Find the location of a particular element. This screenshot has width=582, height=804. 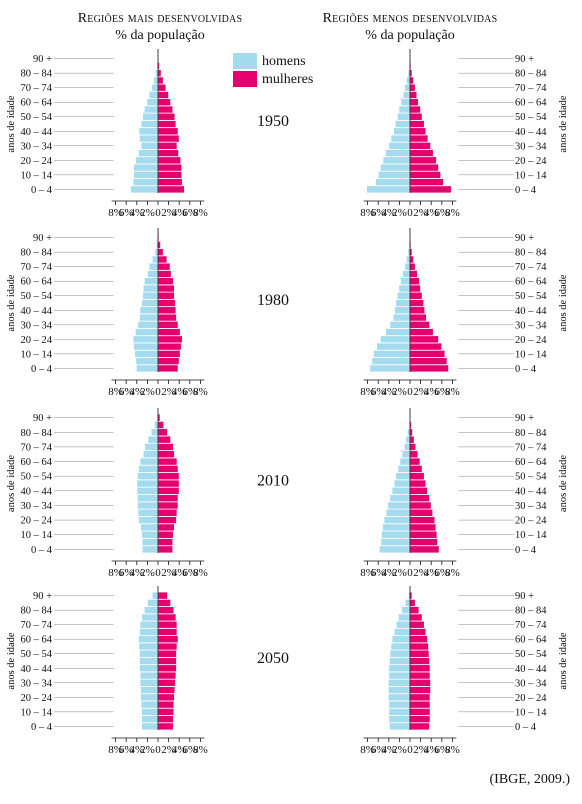

age-group-label: 70 – 74 is located at coordinates (37, 267).